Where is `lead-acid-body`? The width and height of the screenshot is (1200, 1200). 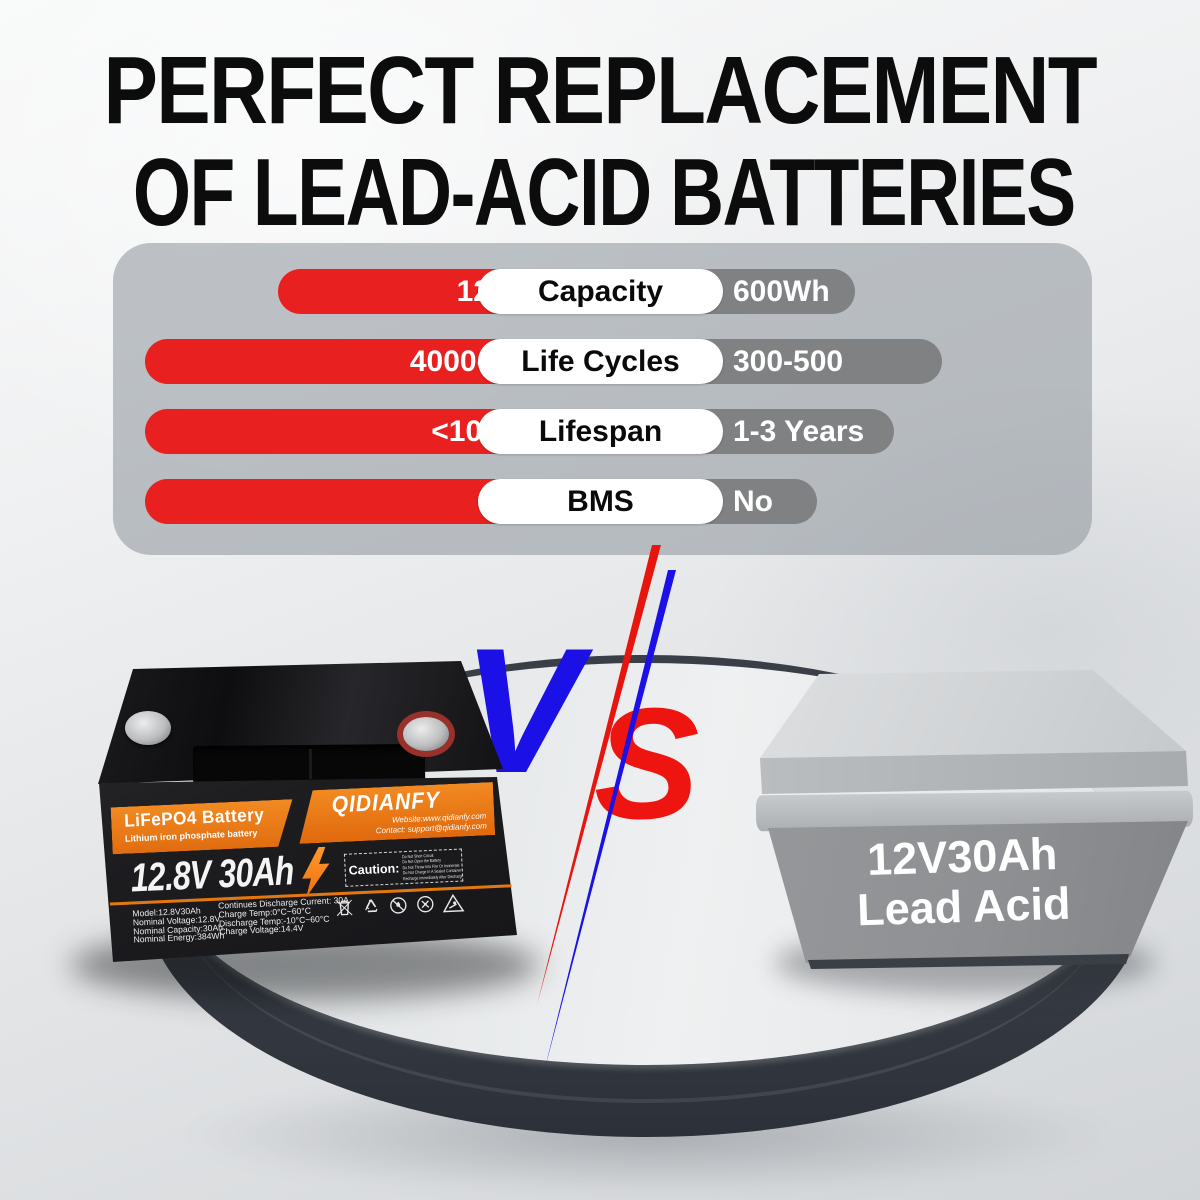
lead-acid-body is located at coordinates (978, 892).